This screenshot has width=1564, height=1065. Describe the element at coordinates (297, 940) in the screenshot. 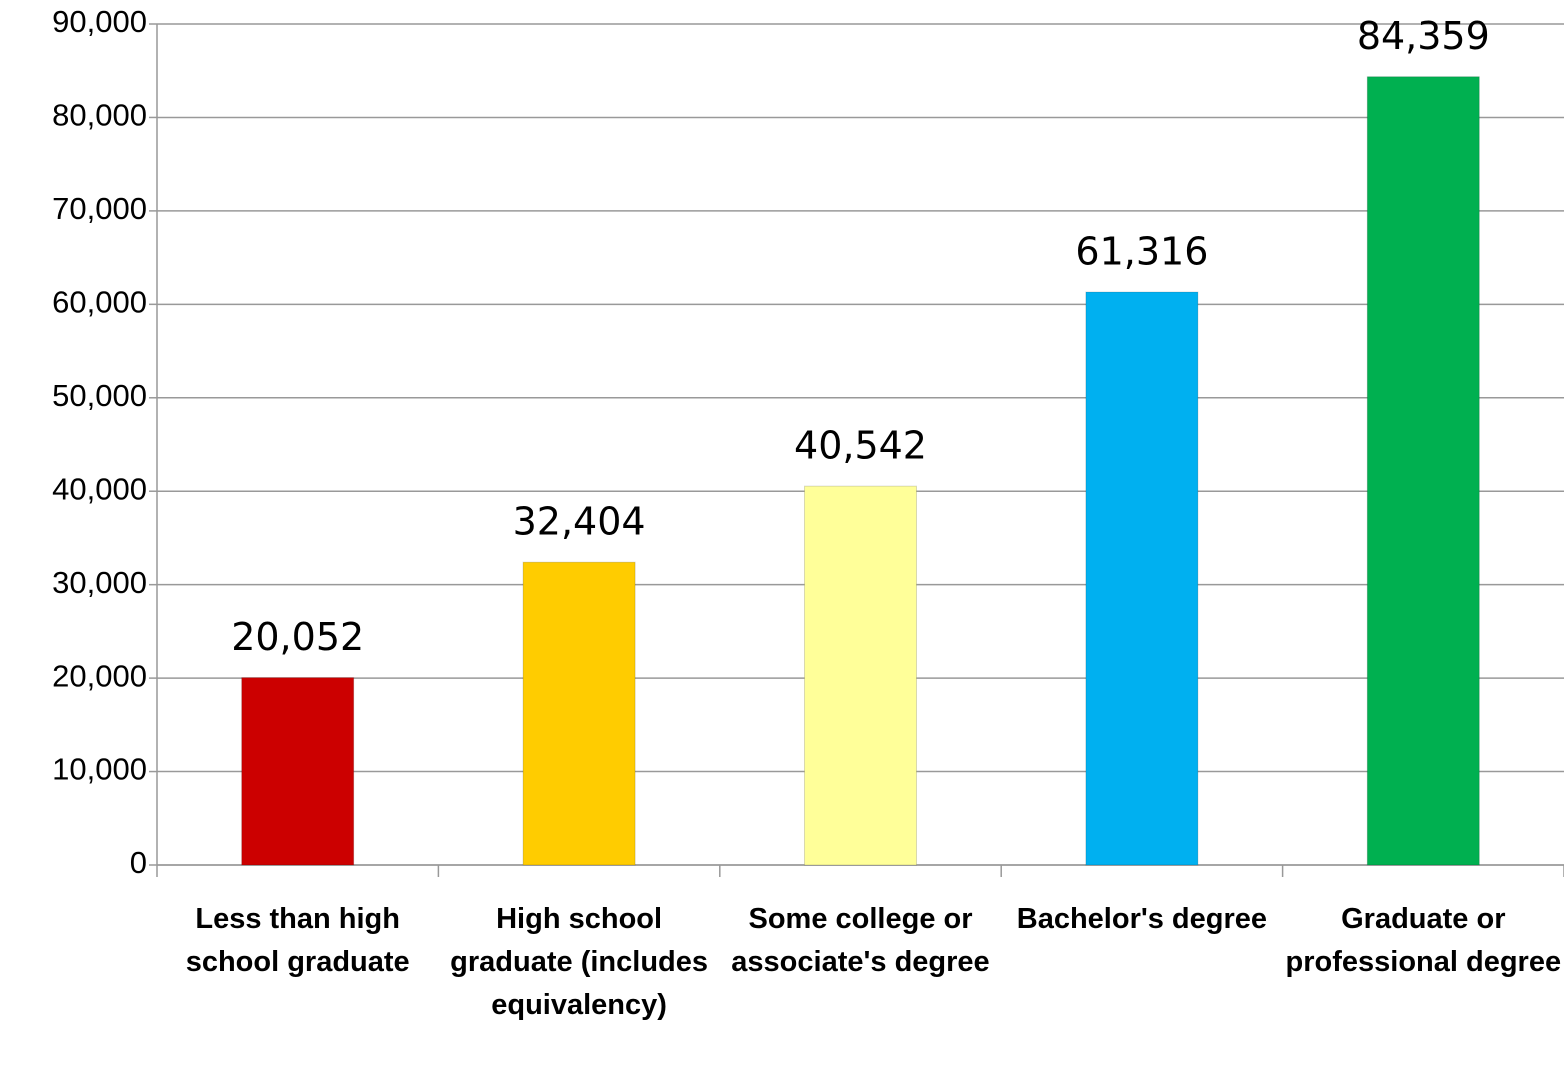

I see `x-tick-label: Less than high school graduate` at that location.